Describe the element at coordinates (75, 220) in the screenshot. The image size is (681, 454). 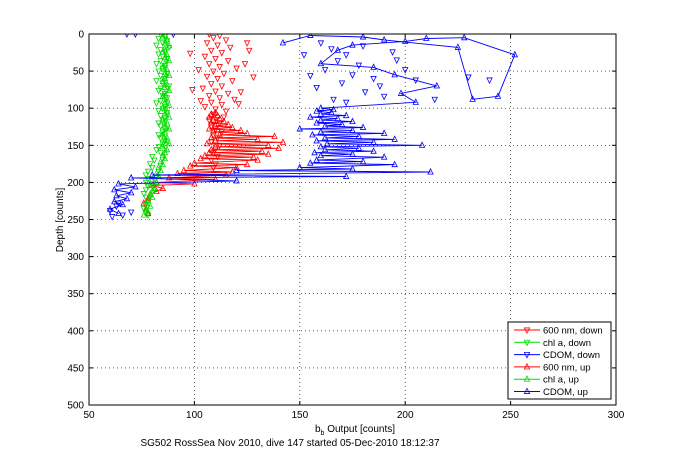
I see `y-tick-label: 250` at that location.